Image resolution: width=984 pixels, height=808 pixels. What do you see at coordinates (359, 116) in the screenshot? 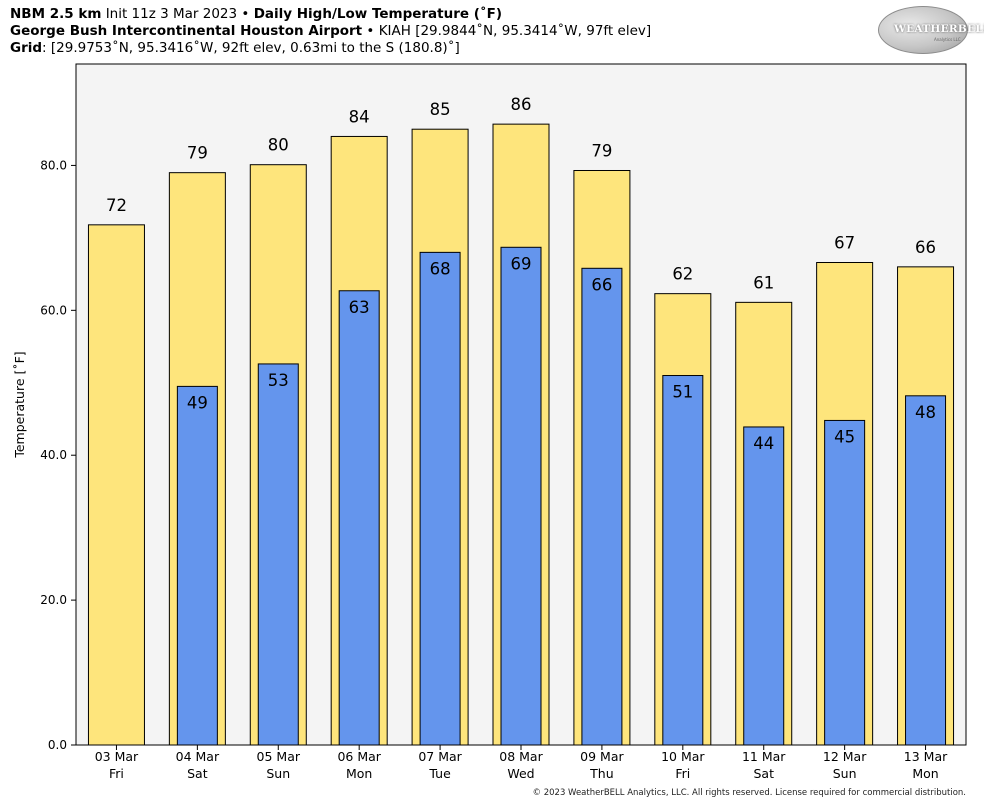
I see `high-temp-label: 84` at bounding box center [359, 116].